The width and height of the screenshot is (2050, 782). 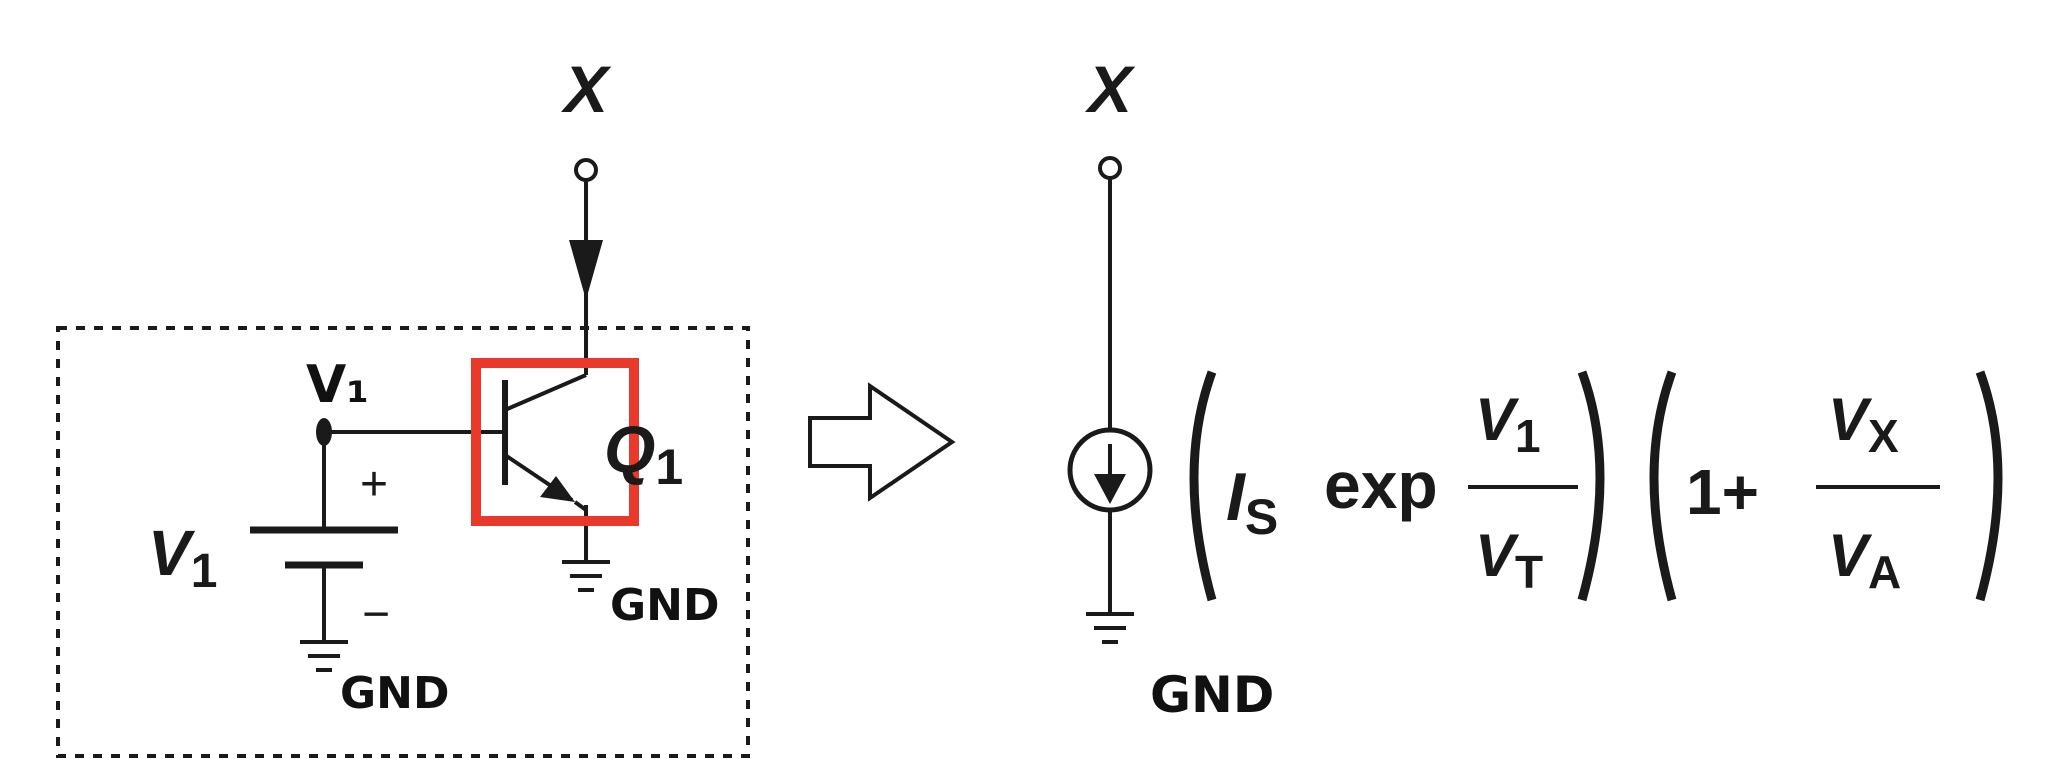 What do you see at coordinates (557, 489) in the screenshot?
I see `emitter-arrow-icon` at bounding box center [557, 489].